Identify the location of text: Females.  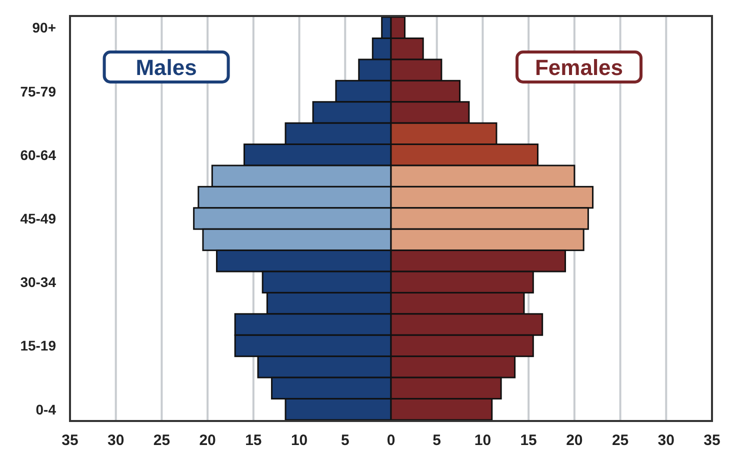
(579, 67).